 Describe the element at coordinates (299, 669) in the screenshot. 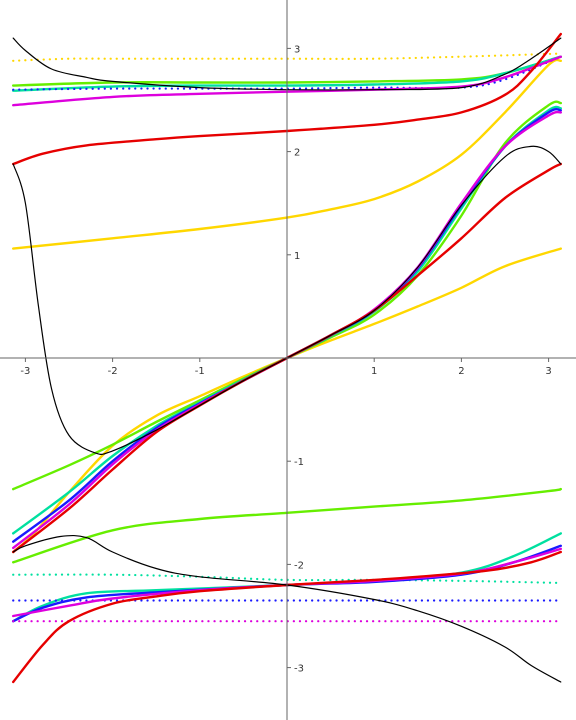

I see `y-tick-label: -3` at that location.